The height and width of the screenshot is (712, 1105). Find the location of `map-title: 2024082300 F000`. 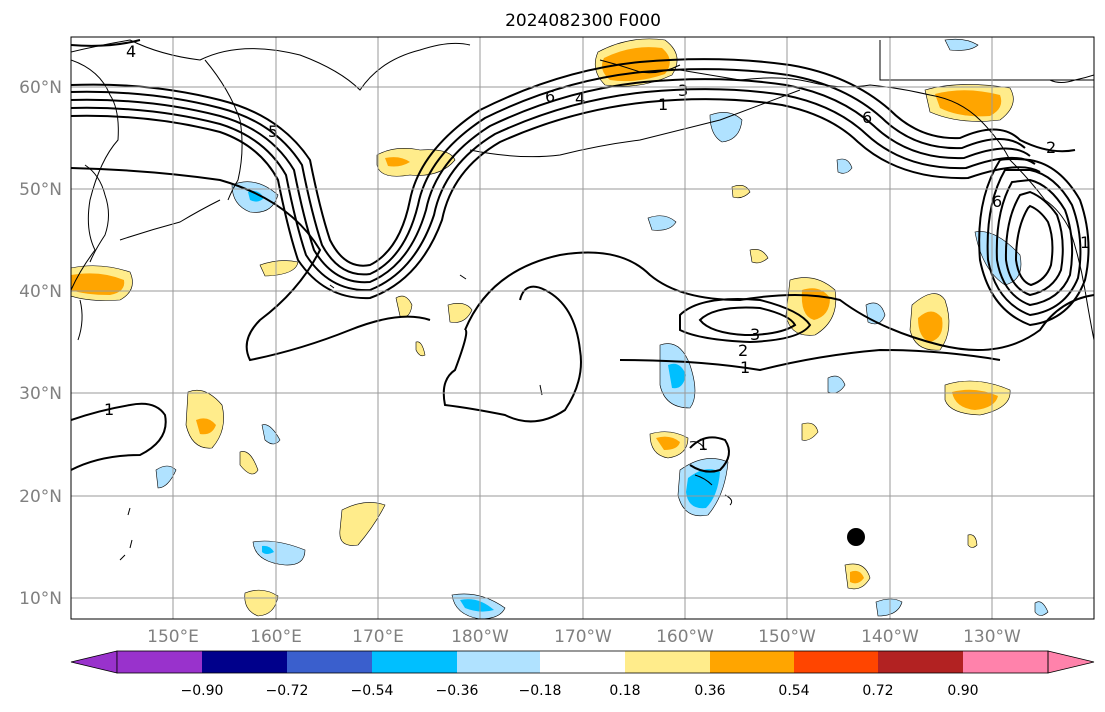

map-title: 2024082300 F000 is located at coordinates (583, 21).